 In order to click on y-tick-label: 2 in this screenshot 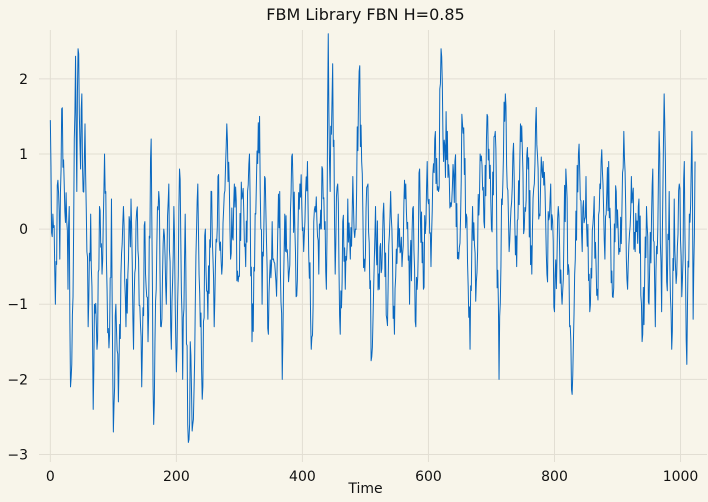, I will do `click(23, 80)`.